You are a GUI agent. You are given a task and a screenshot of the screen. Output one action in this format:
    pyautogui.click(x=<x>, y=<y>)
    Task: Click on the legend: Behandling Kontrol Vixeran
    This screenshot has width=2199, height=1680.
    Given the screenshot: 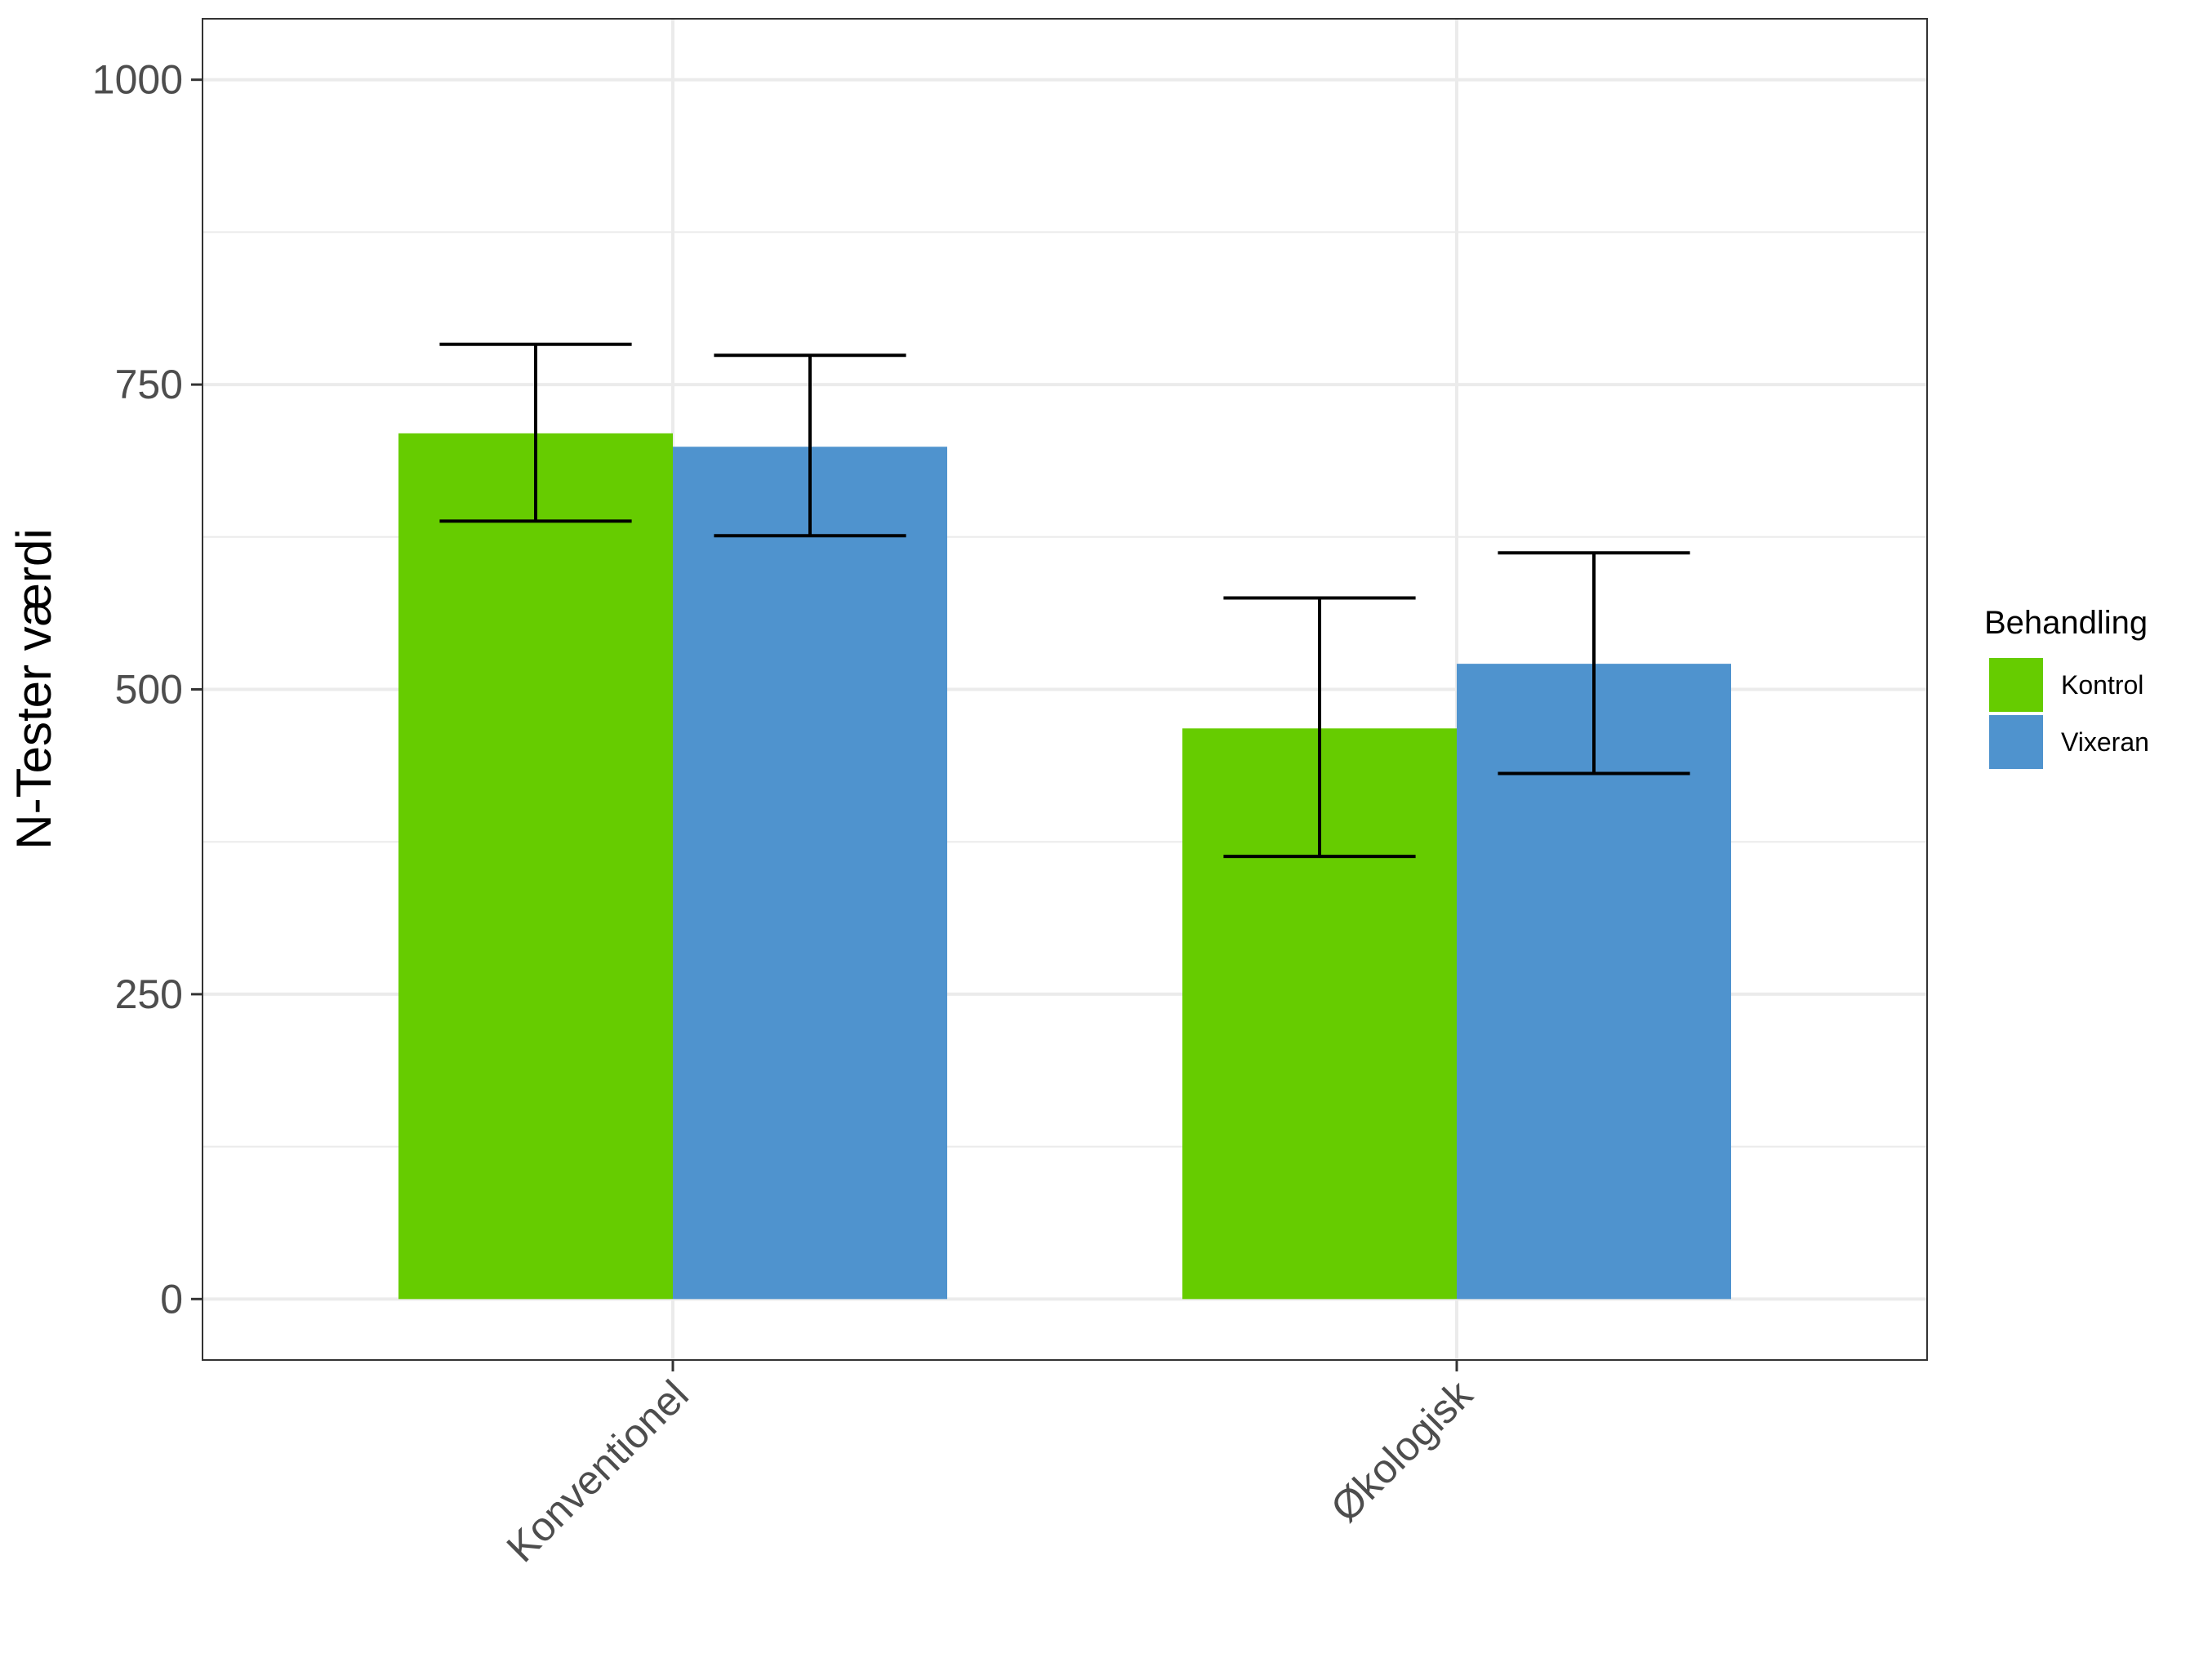 What is the action you would take?
    pyautogui.click(x=2066, y=687)
    